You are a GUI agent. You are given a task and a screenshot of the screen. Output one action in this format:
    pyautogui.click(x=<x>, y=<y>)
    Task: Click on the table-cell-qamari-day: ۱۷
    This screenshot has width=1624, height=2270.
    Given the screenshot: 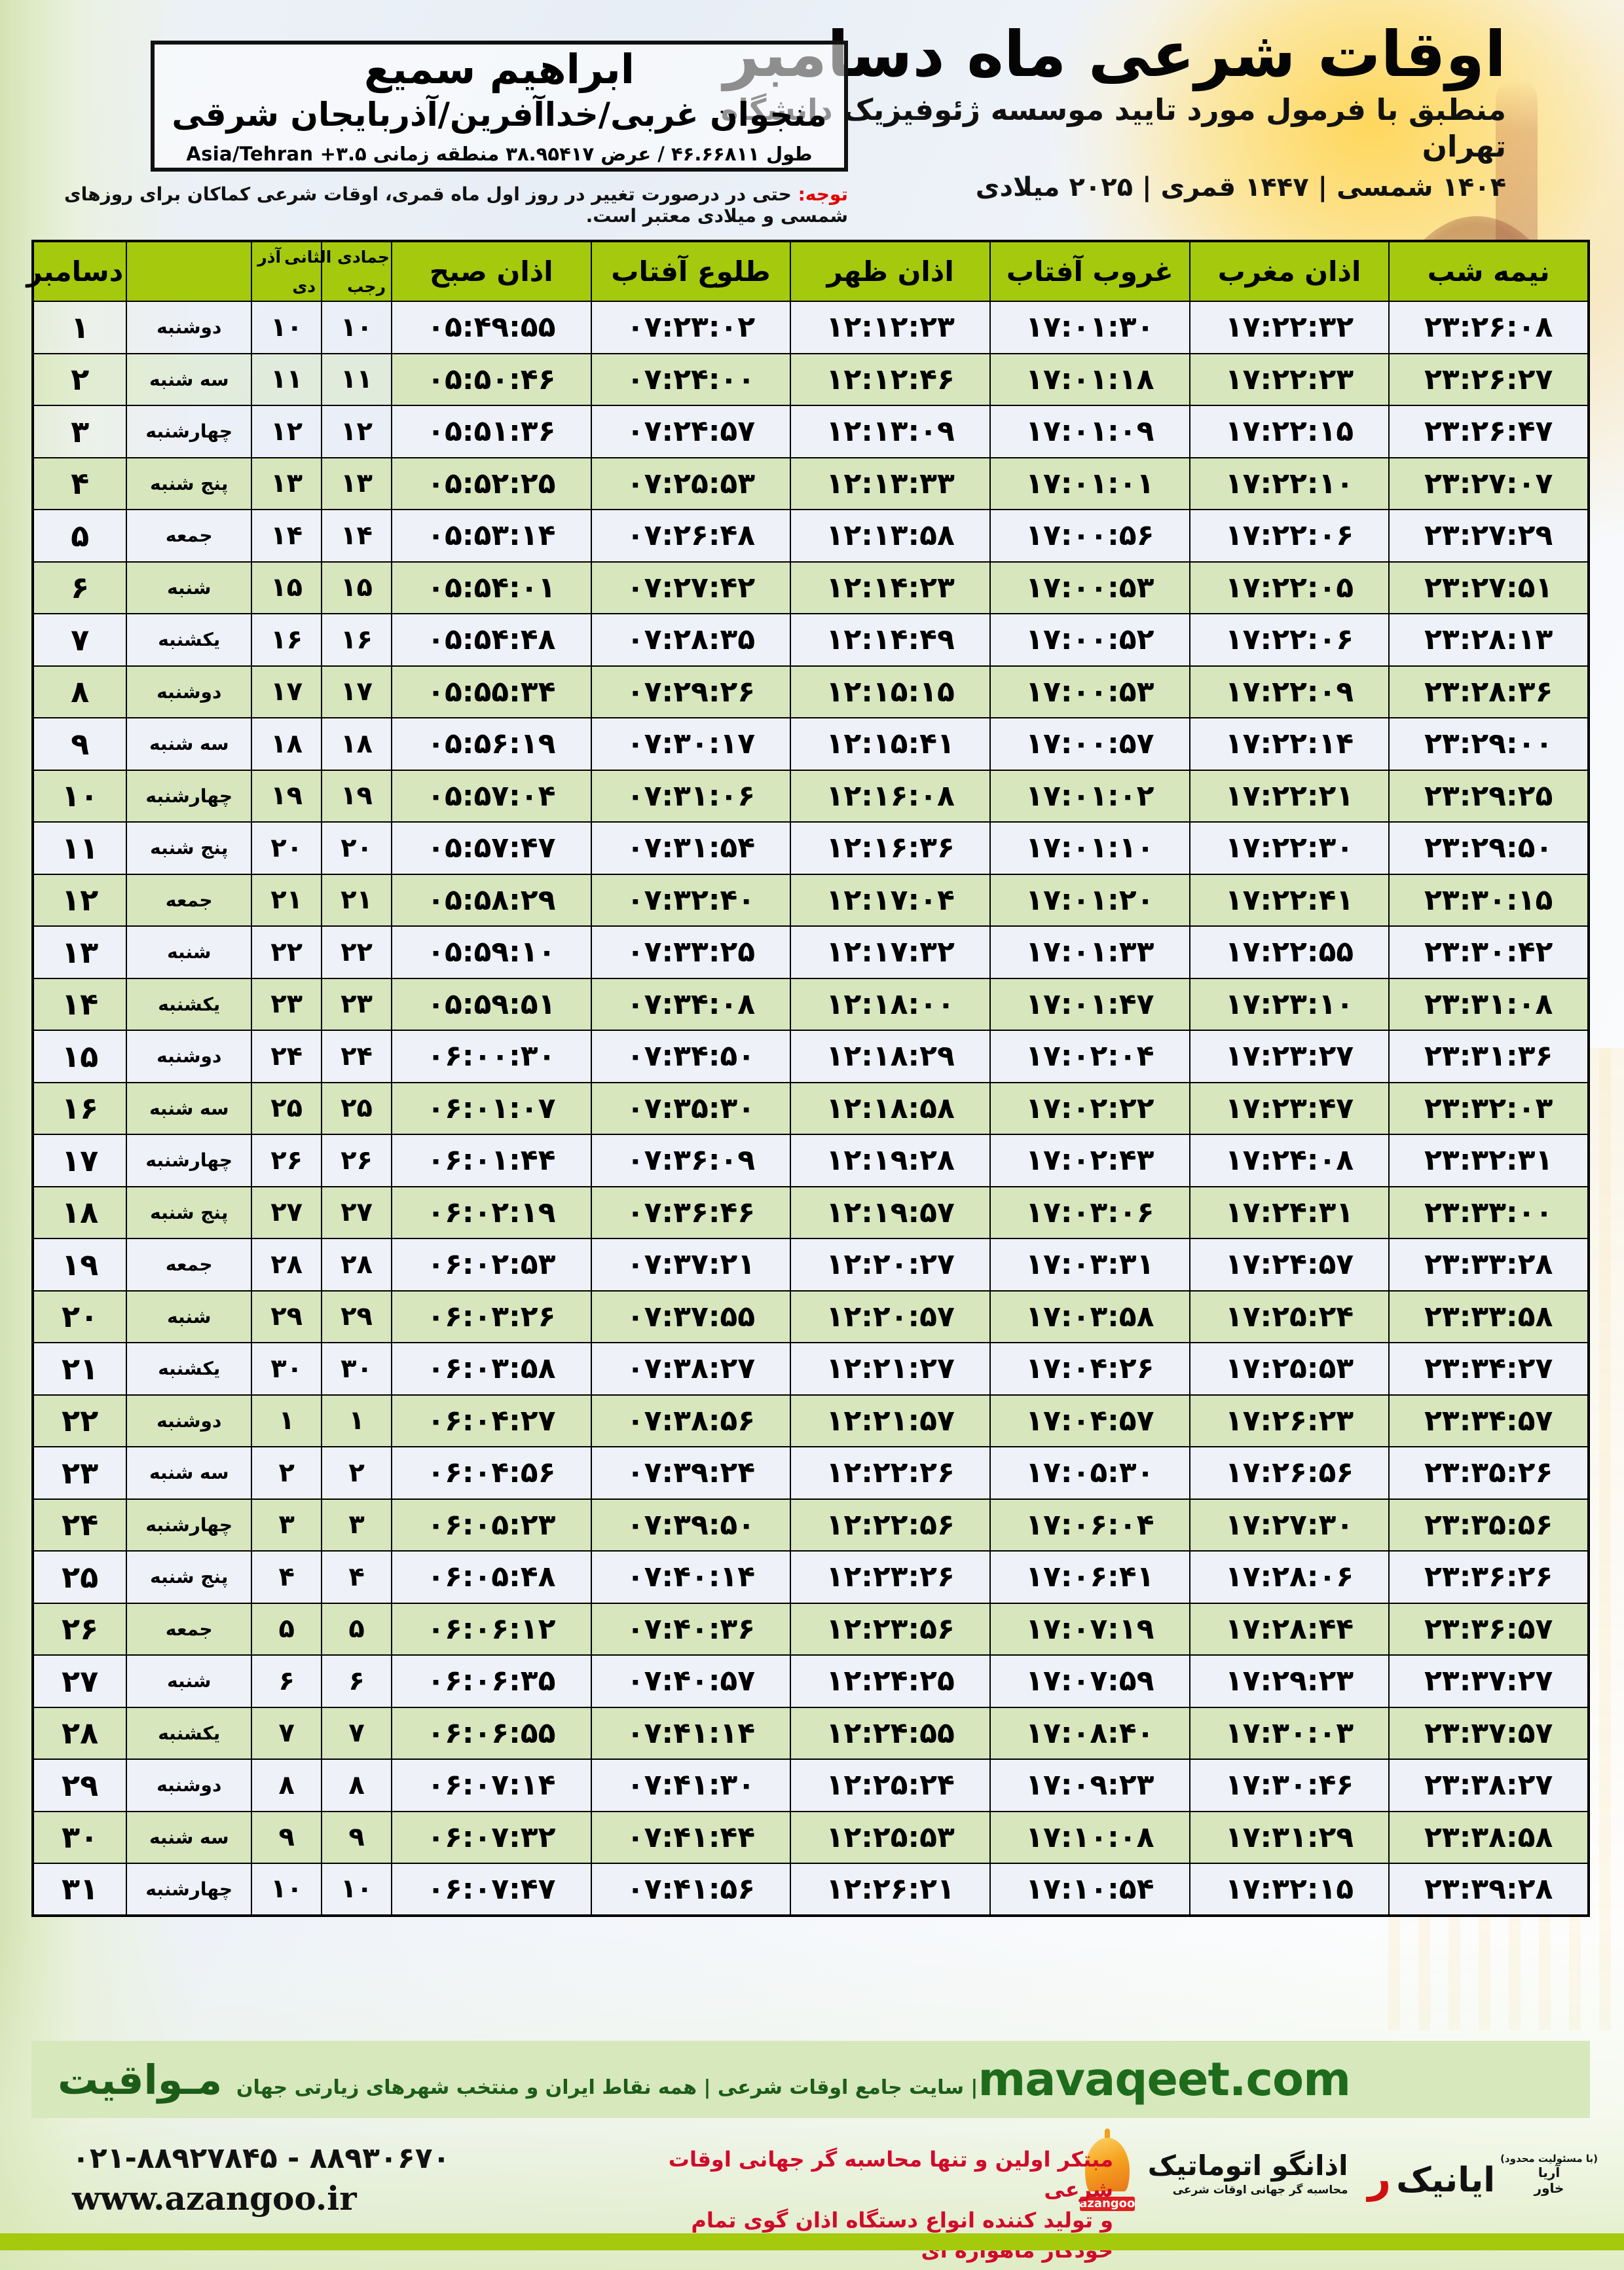 What is the action you would take?
    pyautogui.click(x=356, y=691)
    